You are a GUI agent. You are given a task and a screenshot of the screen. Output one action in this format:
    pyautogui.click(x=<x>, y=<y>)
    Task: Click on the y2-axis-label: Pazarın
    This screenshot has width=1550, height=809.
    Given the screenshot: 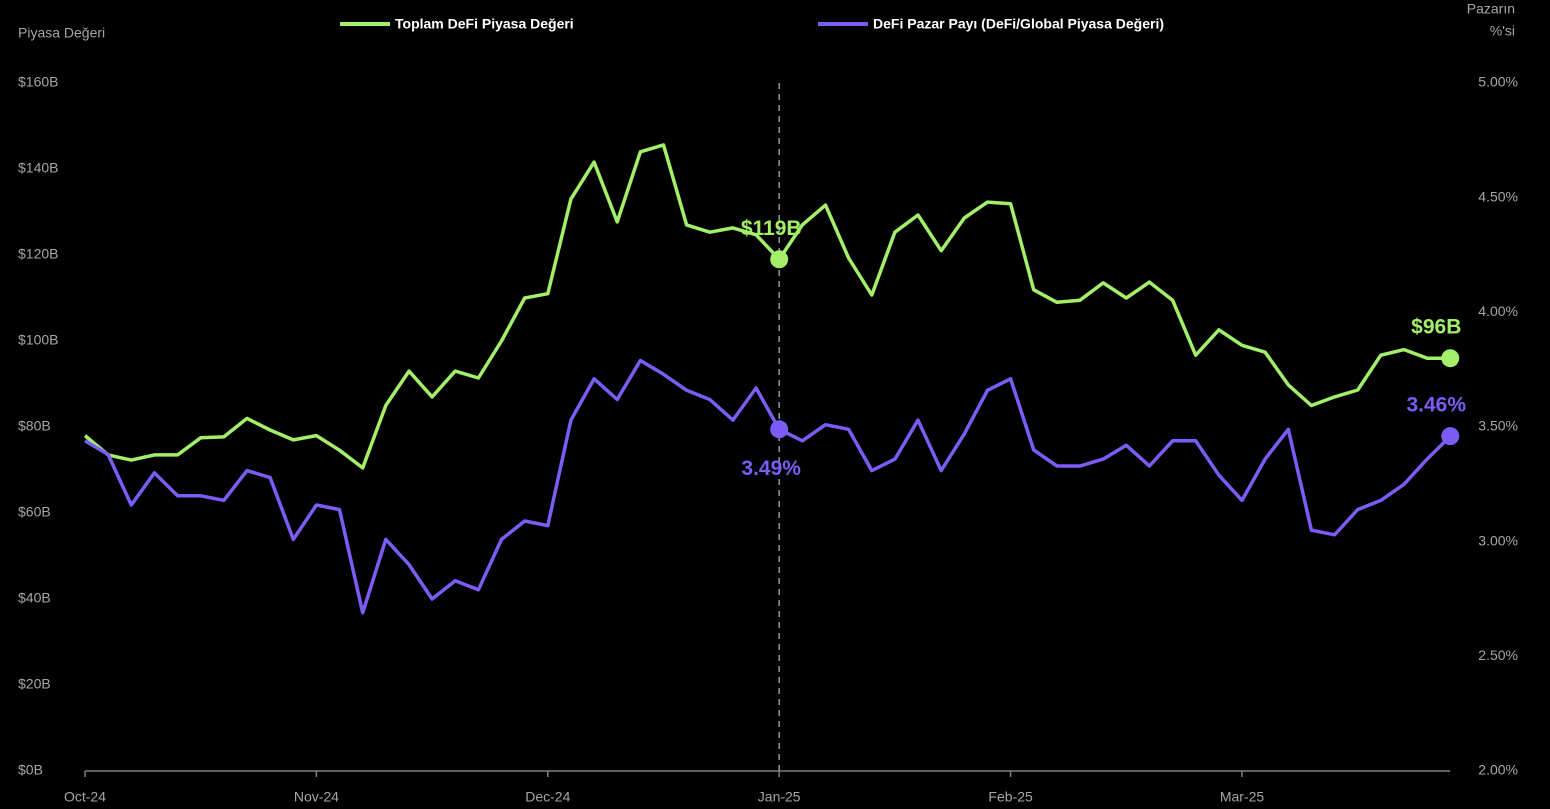 What is the action you would take?
    pyautogui.click(x=1491, y=9)
    